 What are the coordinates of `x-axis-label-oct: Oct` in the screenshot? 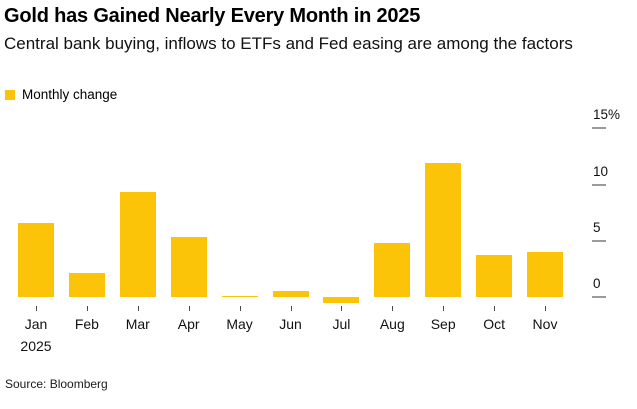 It's located at (494, 324).